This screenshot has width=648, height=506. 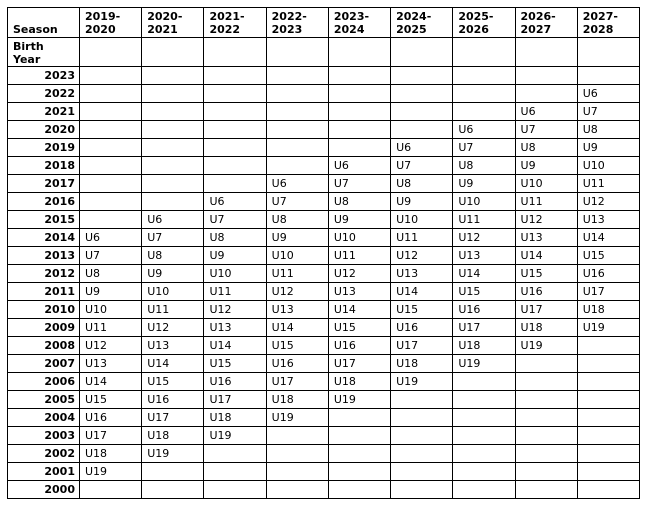 I want to click on birth-year: 2002, so click(x=43, y=453).